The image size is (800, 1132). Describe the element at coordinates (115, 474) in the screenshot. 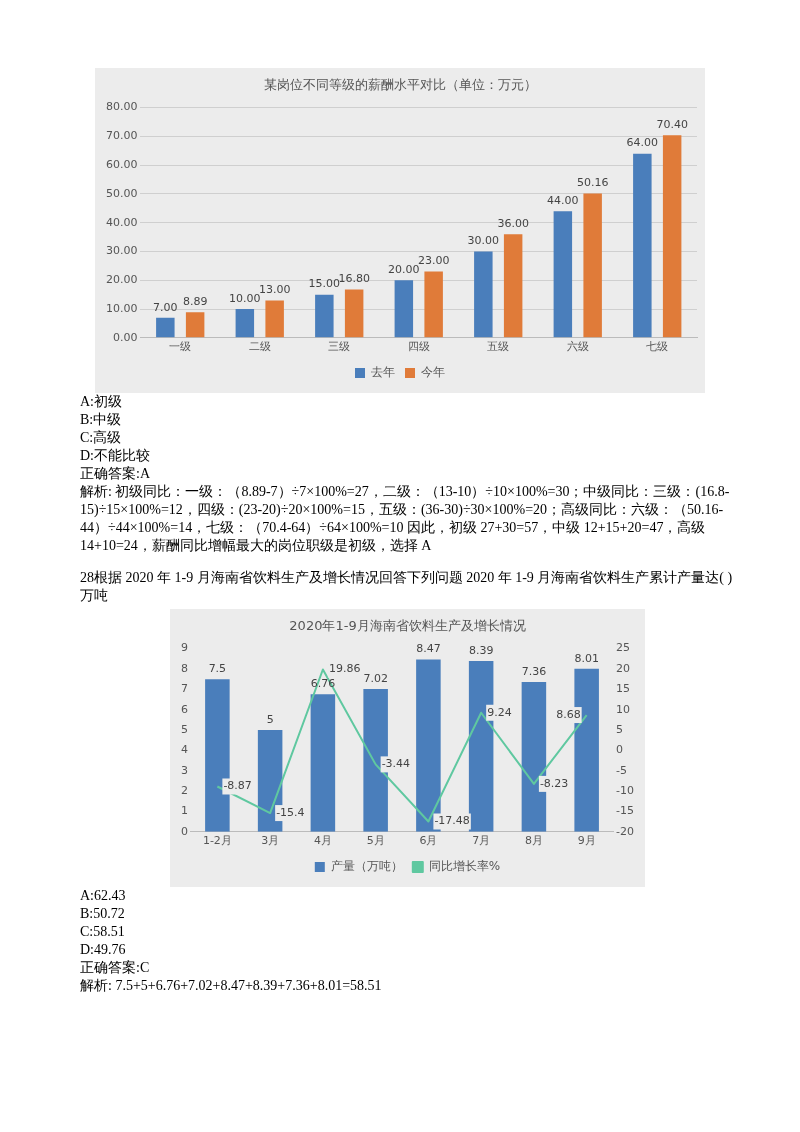

I see `text: 正确答案:A` at that location.